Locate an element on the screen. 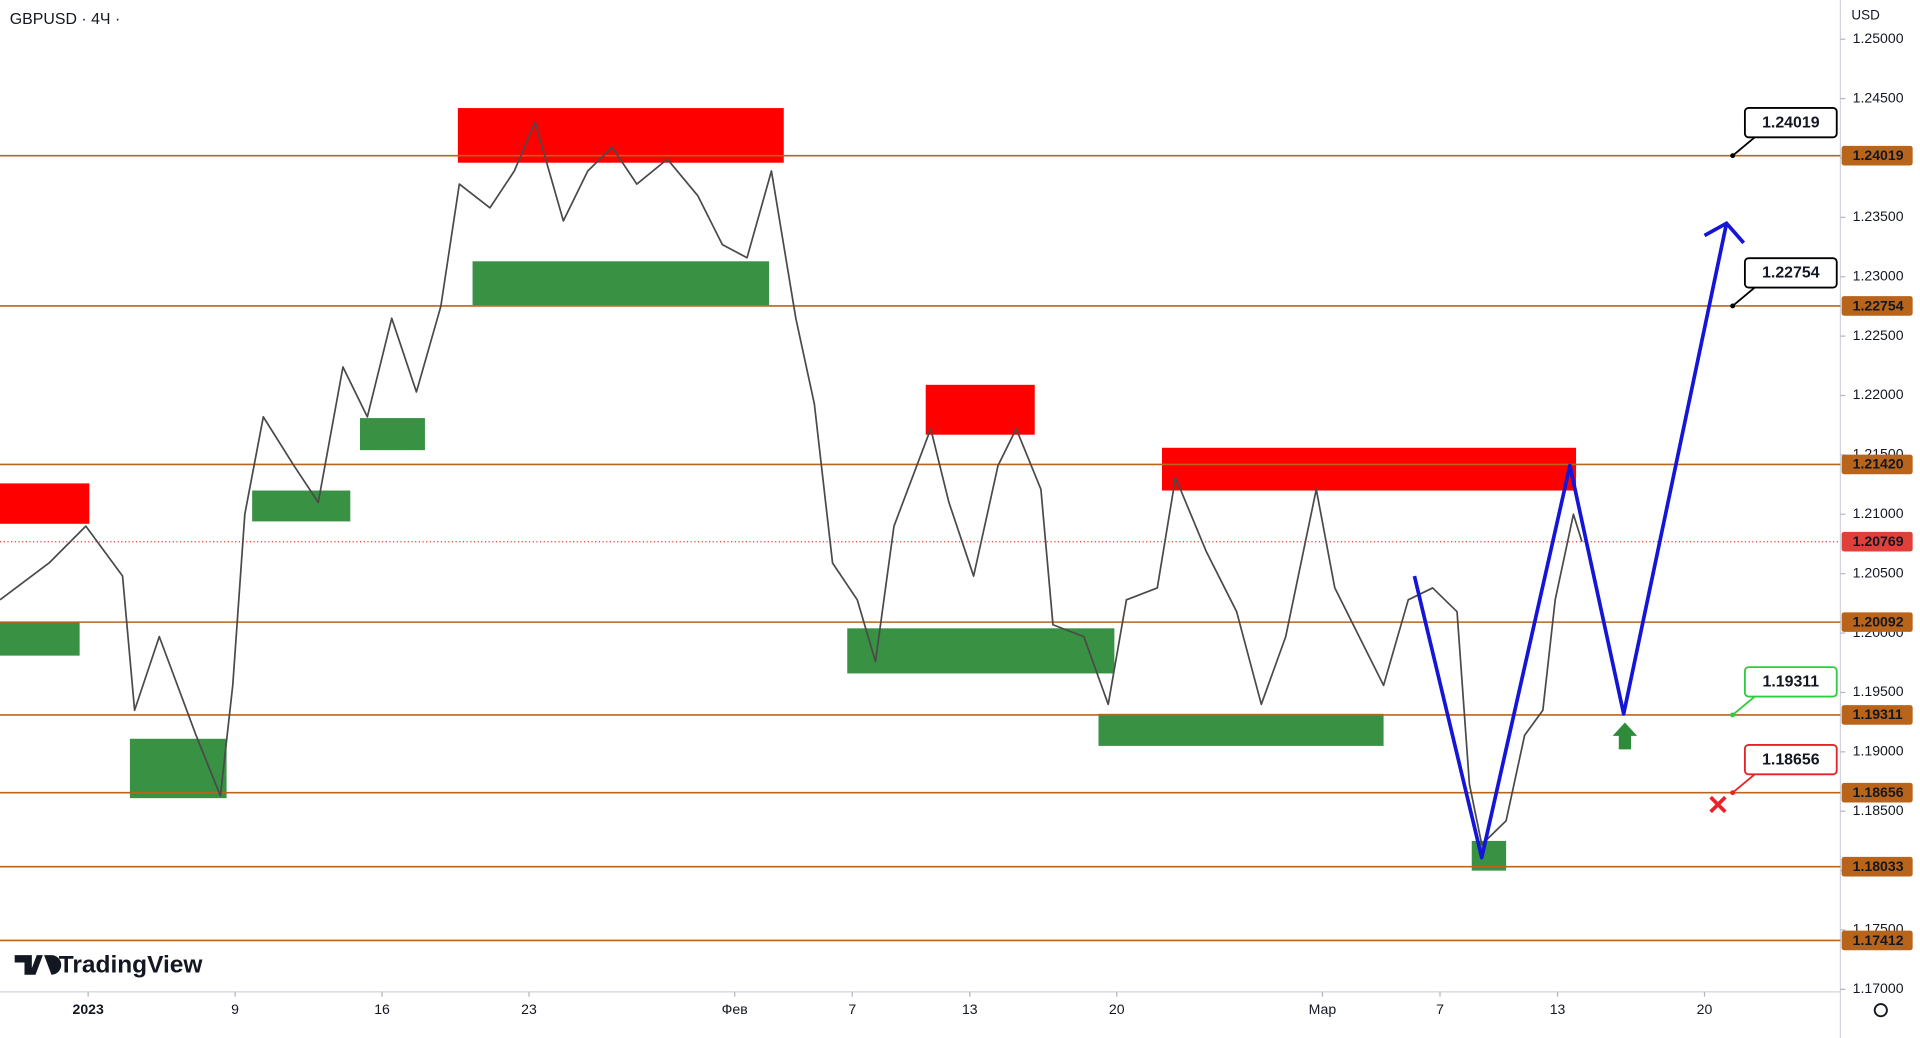 Image resolution: width=1920 pixels, height=1038 pixels. projection-arrowhead is located at coordinates (1724, 232).